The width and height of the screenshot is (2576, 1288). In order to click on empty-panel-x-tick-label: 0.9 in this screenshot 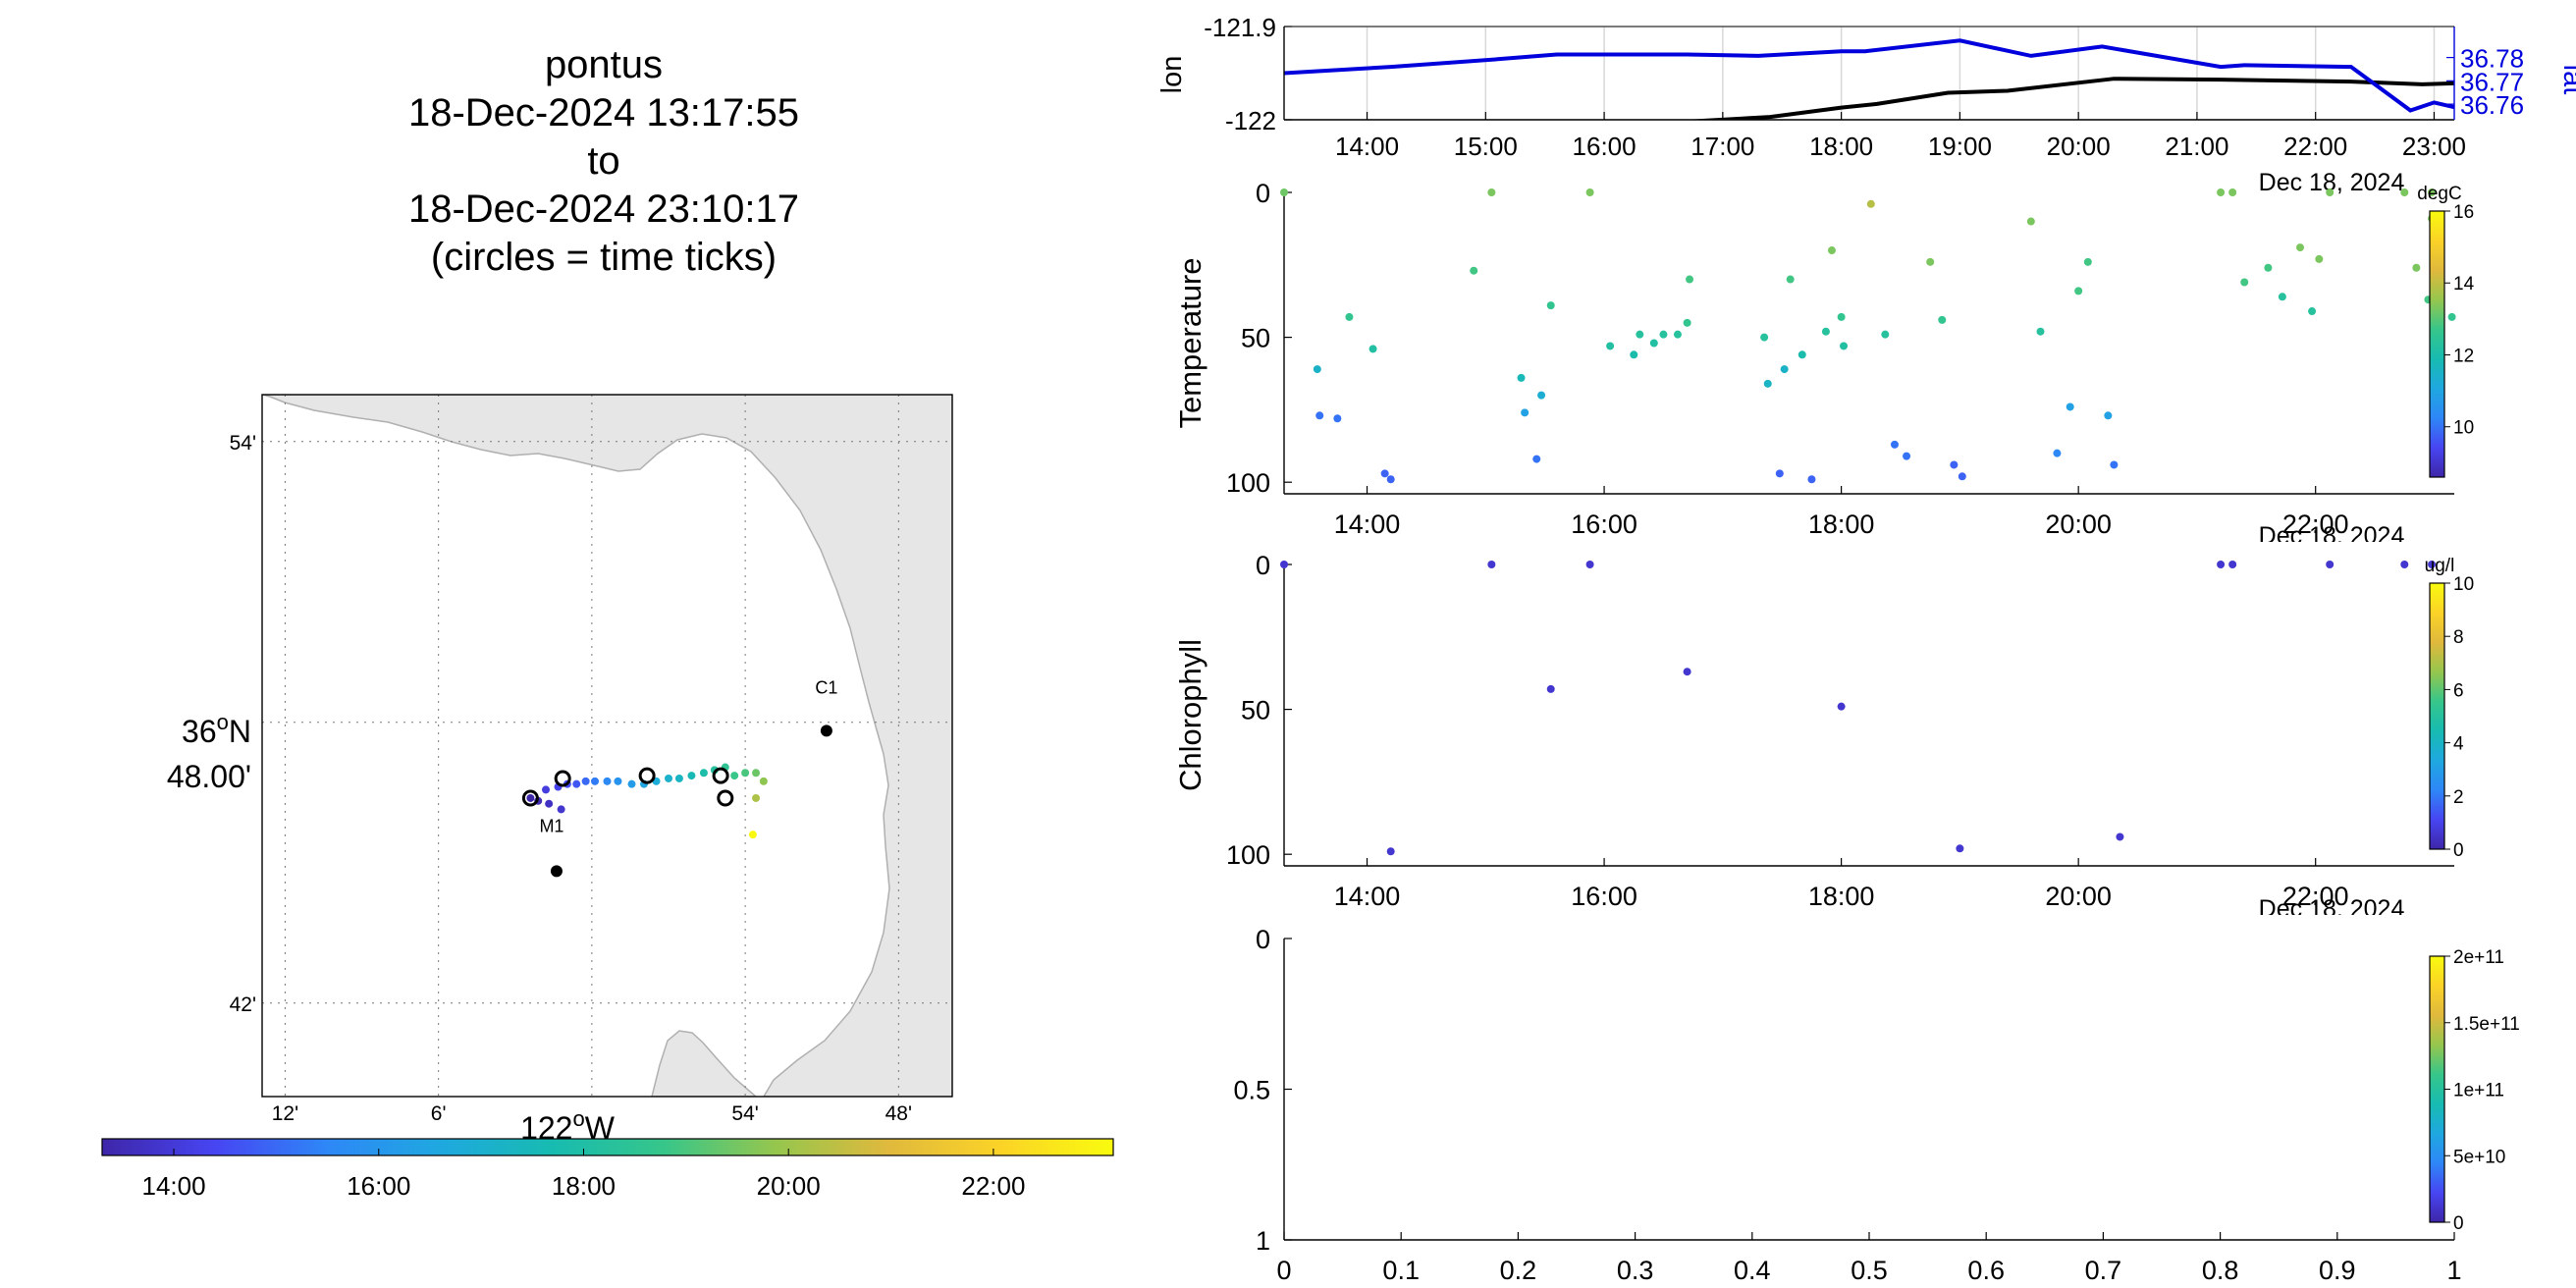, I will do `click(2337, 1270)`.